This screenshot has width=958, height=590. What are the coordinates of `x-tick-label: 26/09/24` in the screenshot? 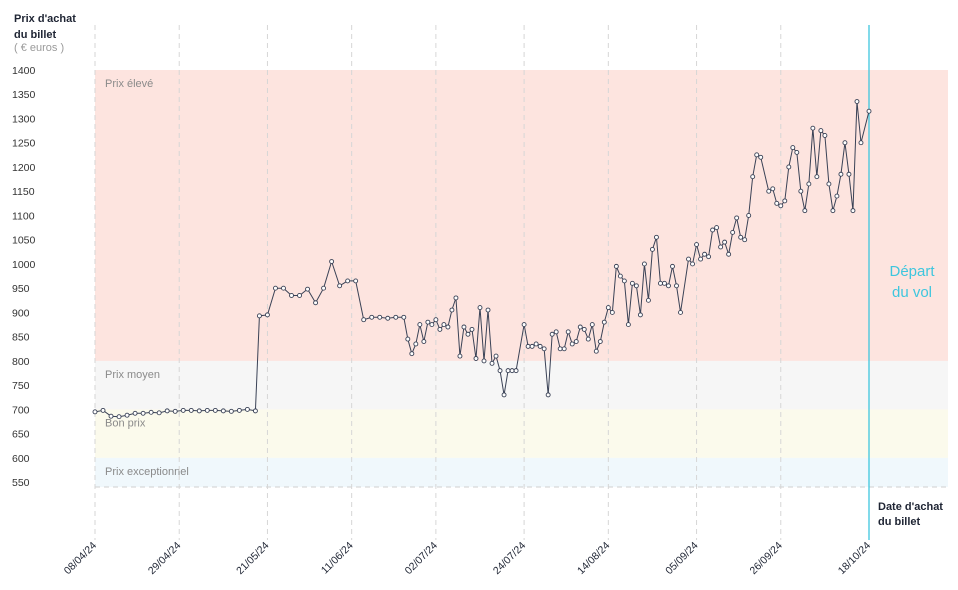 It's located at (766, 558).